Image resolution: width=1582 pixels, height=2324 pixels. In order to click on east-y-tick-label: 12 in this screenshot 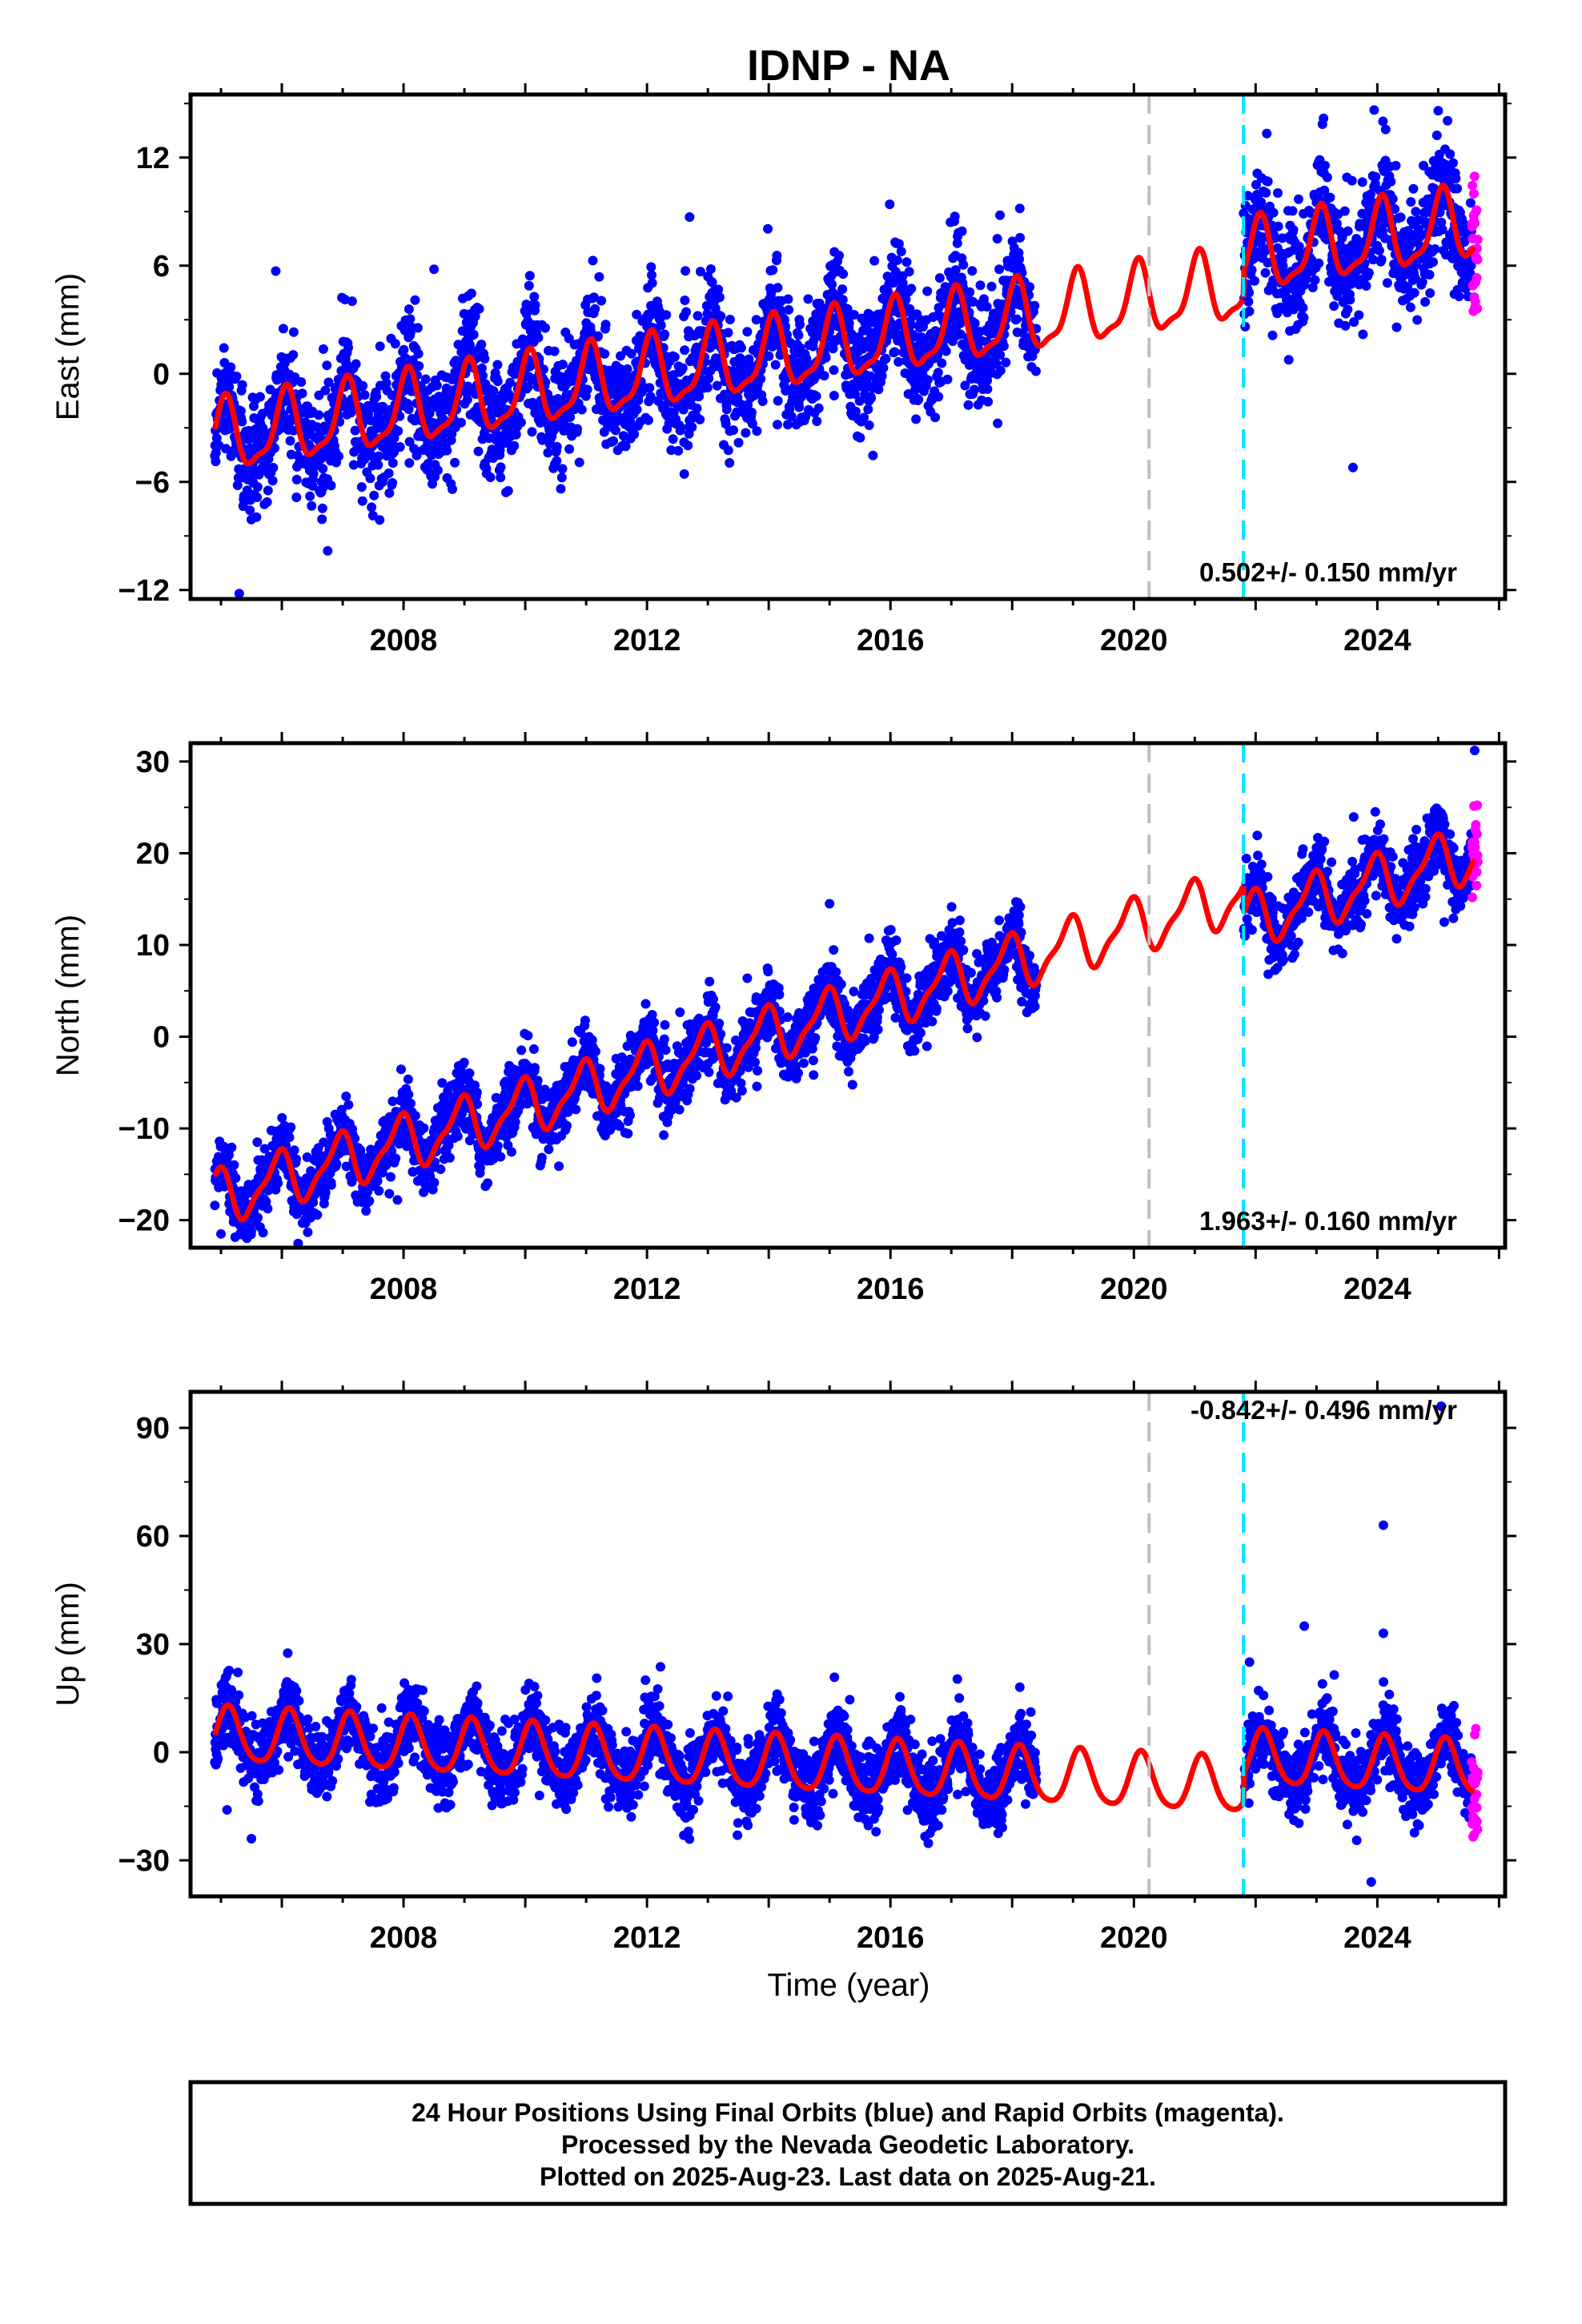, I will do `click(153, 158)`.